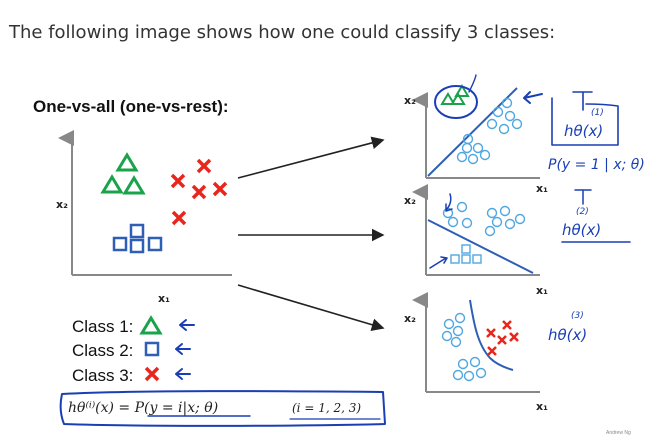  What do you see at coordinates (131, 106) in the screenshot?
I see `figure-title: One-vs-all (one-vs-rest):` at bounding box center [131, 106].